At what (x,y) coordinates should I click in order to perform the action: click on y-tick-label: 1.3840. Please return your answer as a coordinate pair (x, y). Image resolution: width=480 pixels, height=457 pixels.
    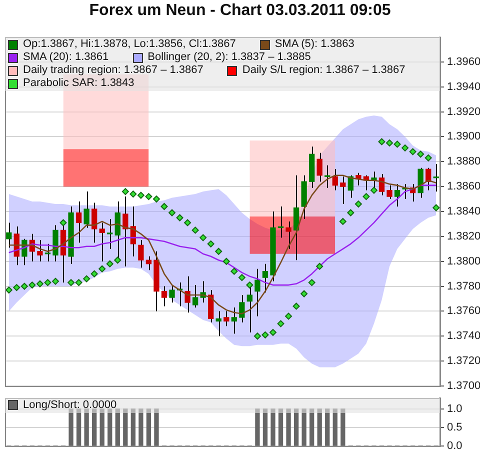
    Looking at the image, I should click on (463, 212).